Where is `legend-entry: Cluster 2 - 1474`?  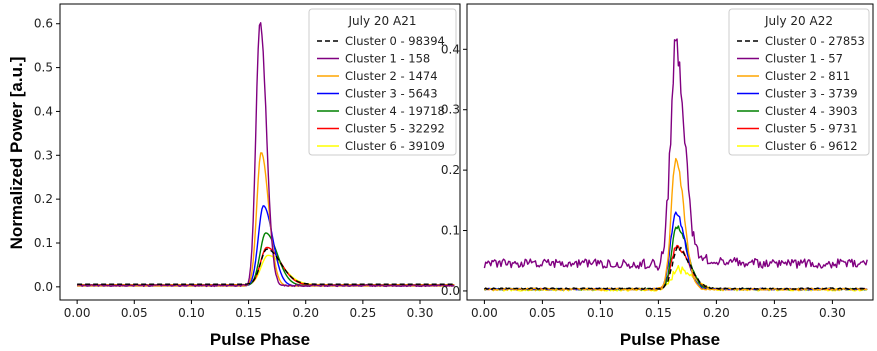 legend-entry: Cluster 2 - 1474 is located at coordinates (391, 76).